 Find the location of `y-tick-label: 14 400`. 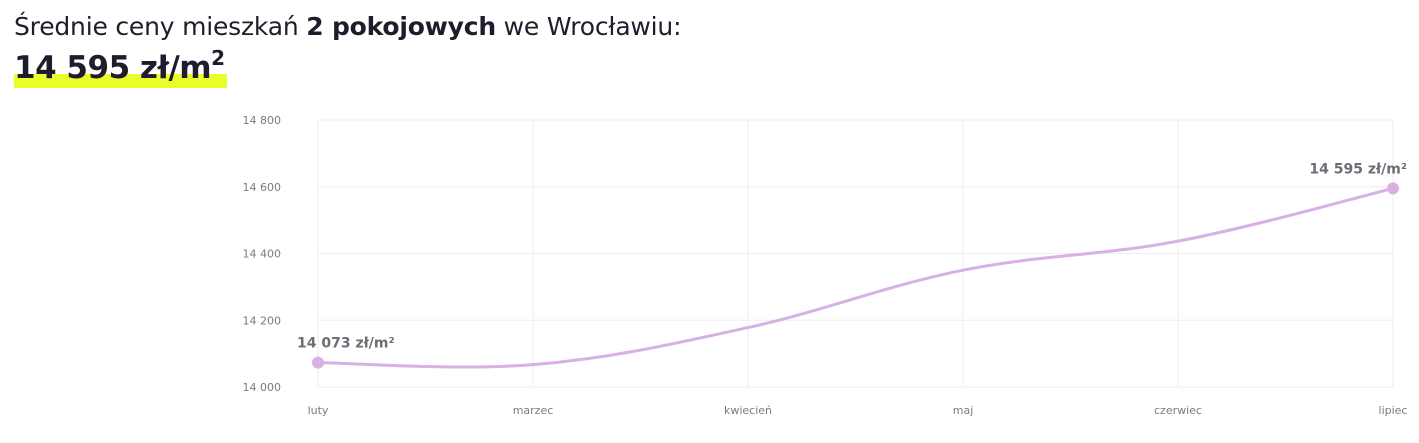

y-tick-label: 14 400 is located at coordinates (262, 254).